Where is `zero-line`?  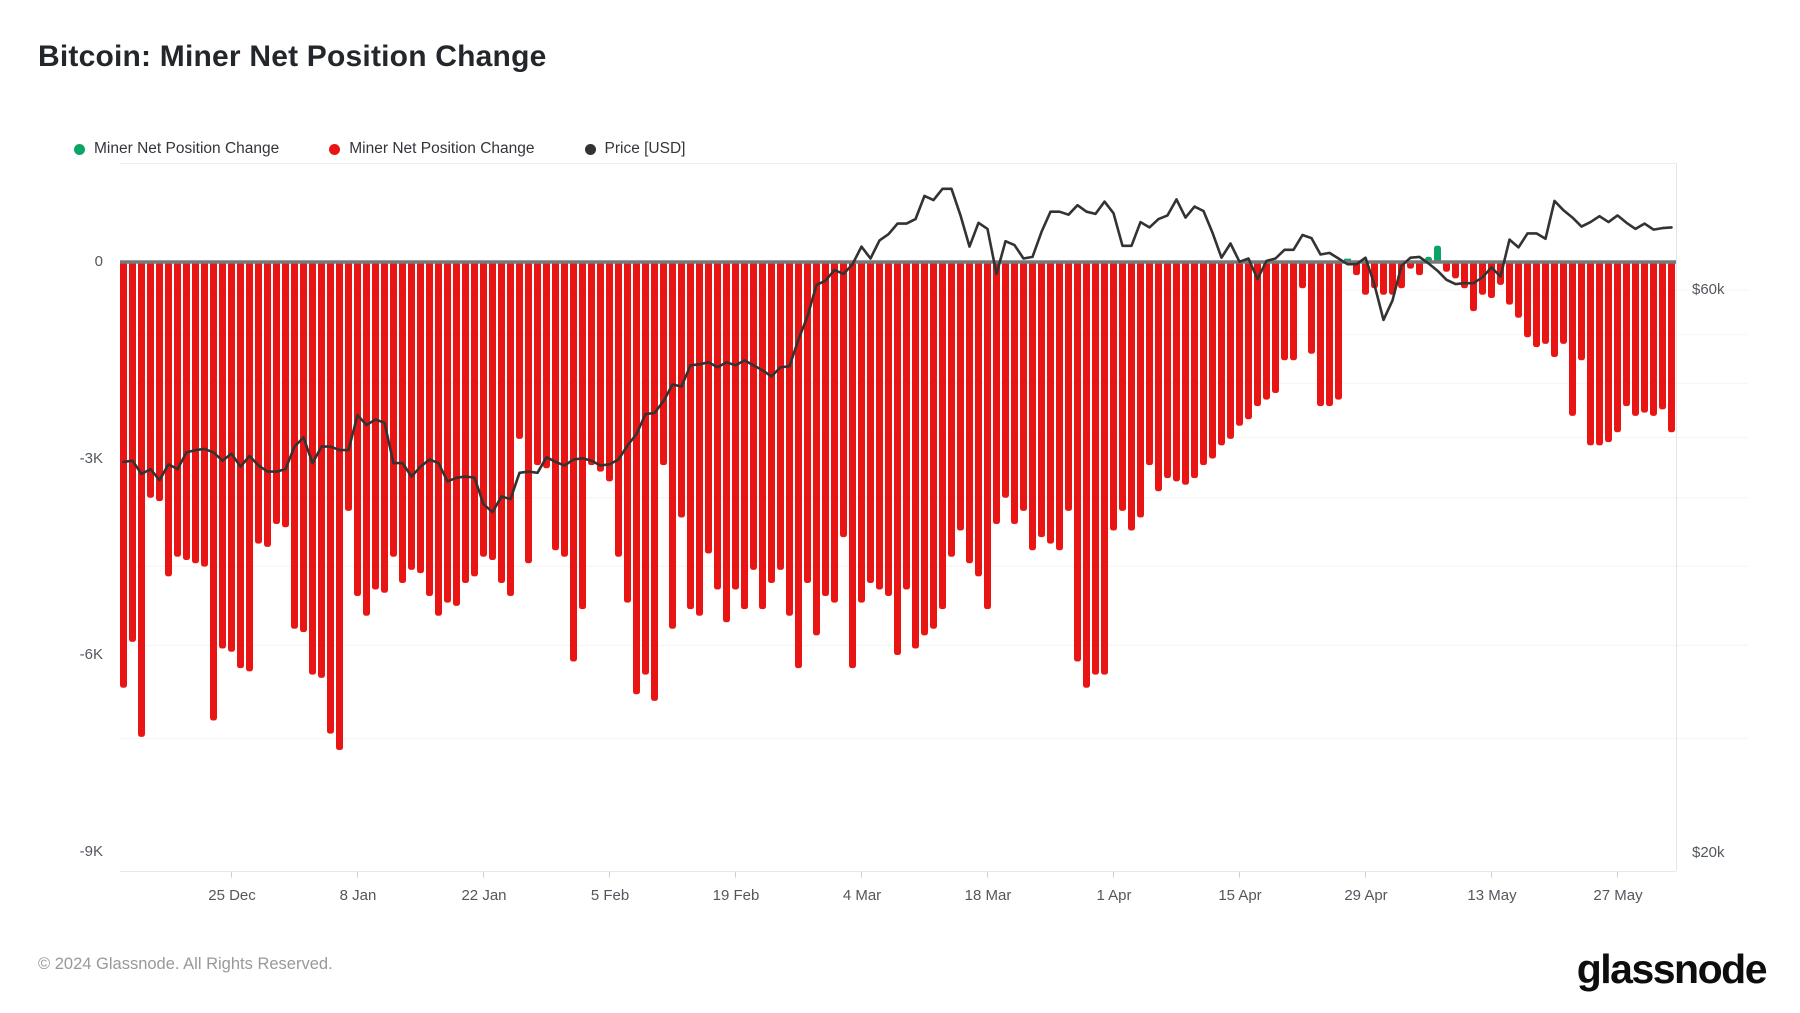
zero-line is located at coordinates (898, 262).